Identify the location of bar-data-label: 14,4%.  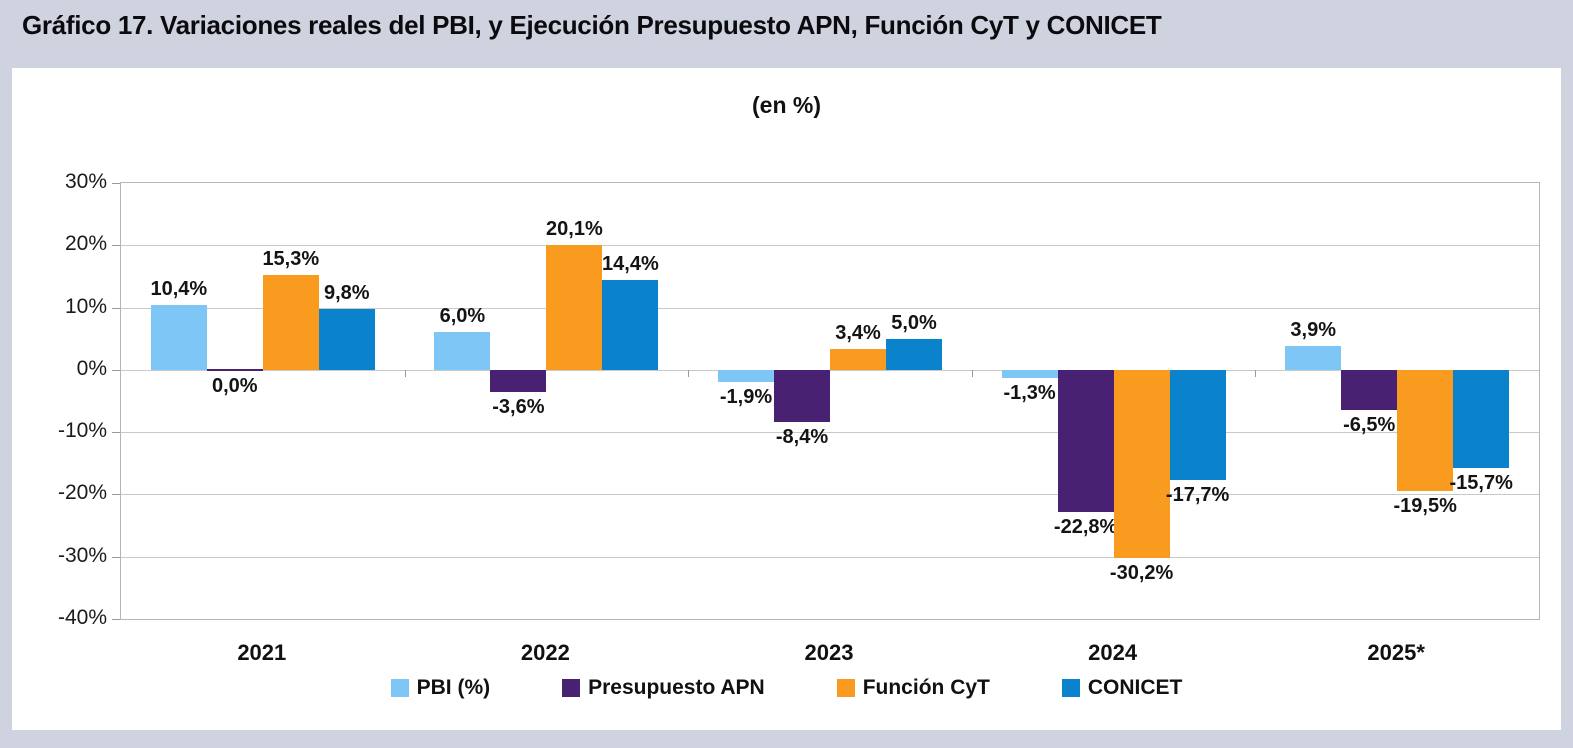
(630, 264).